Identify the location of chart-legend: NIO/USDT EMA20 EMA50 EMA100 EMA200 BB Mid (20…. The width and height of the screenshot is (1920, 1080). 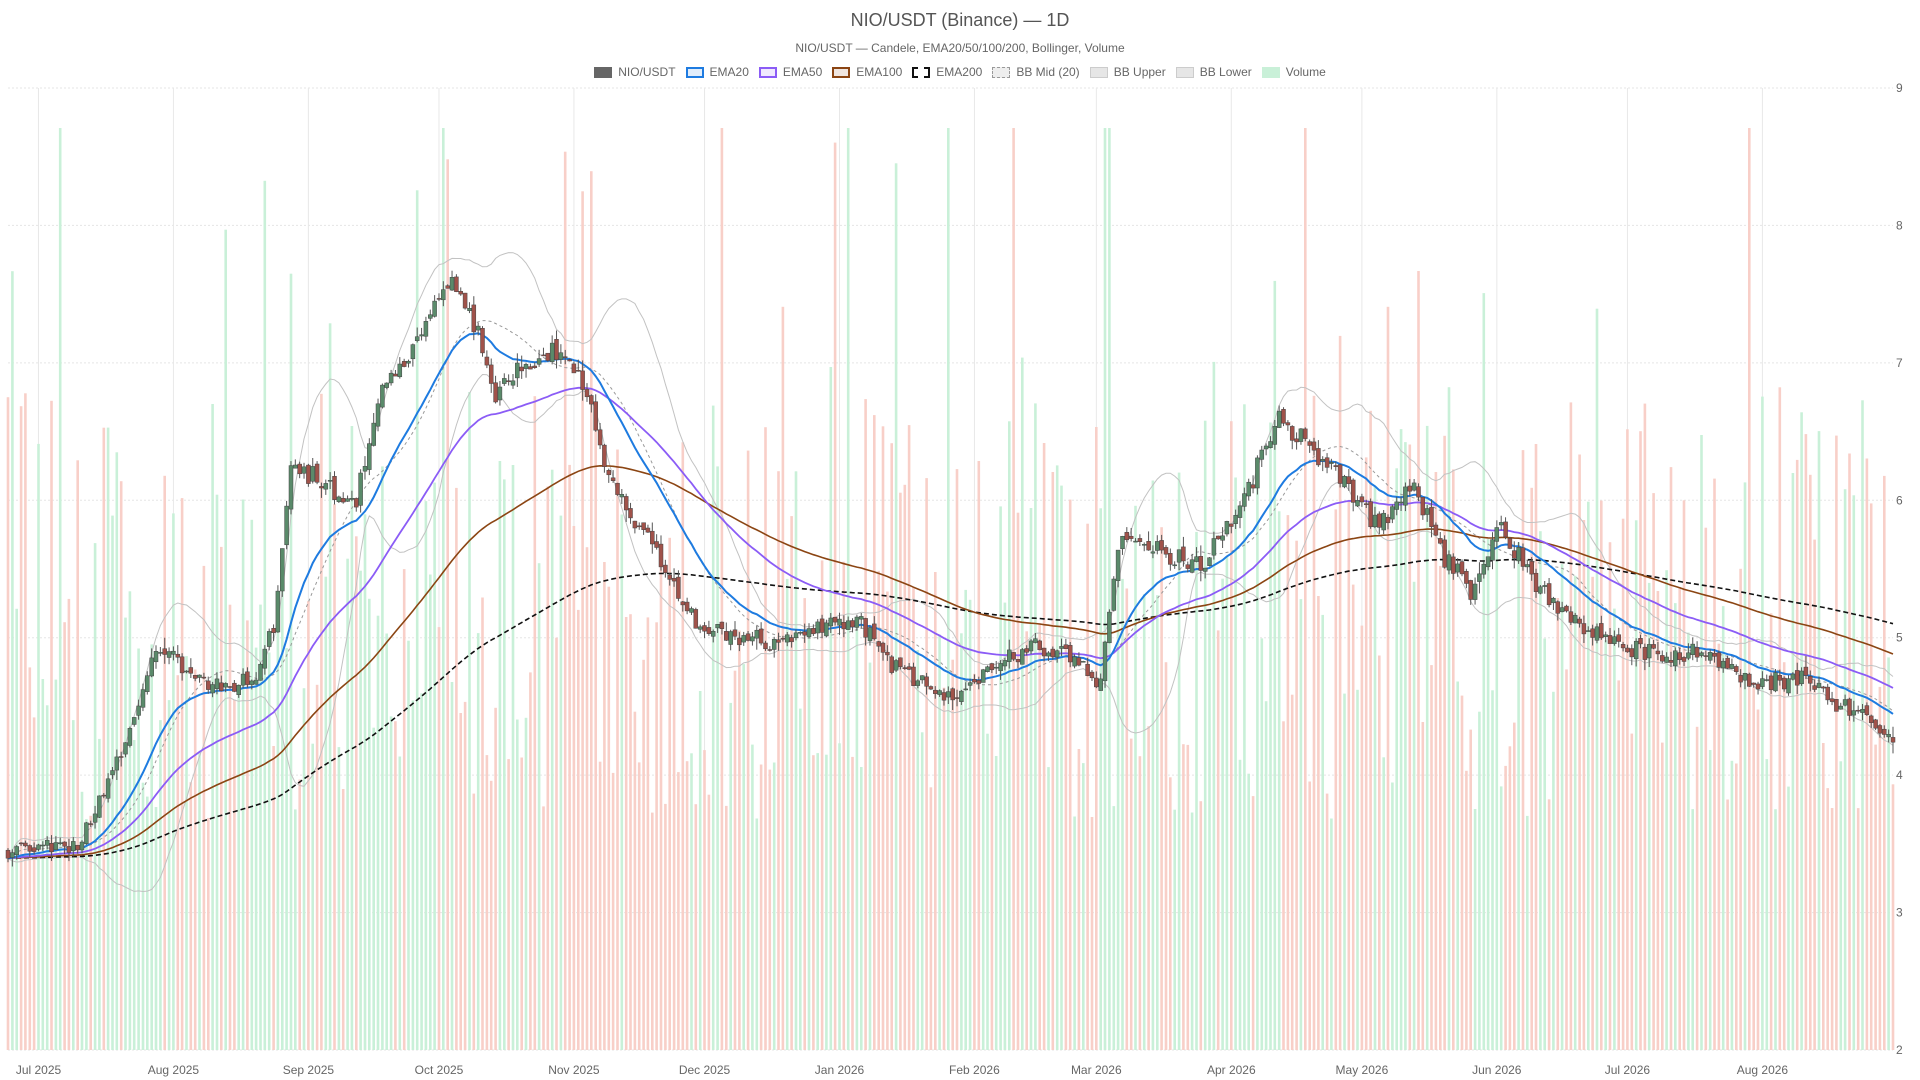
(960, 72).